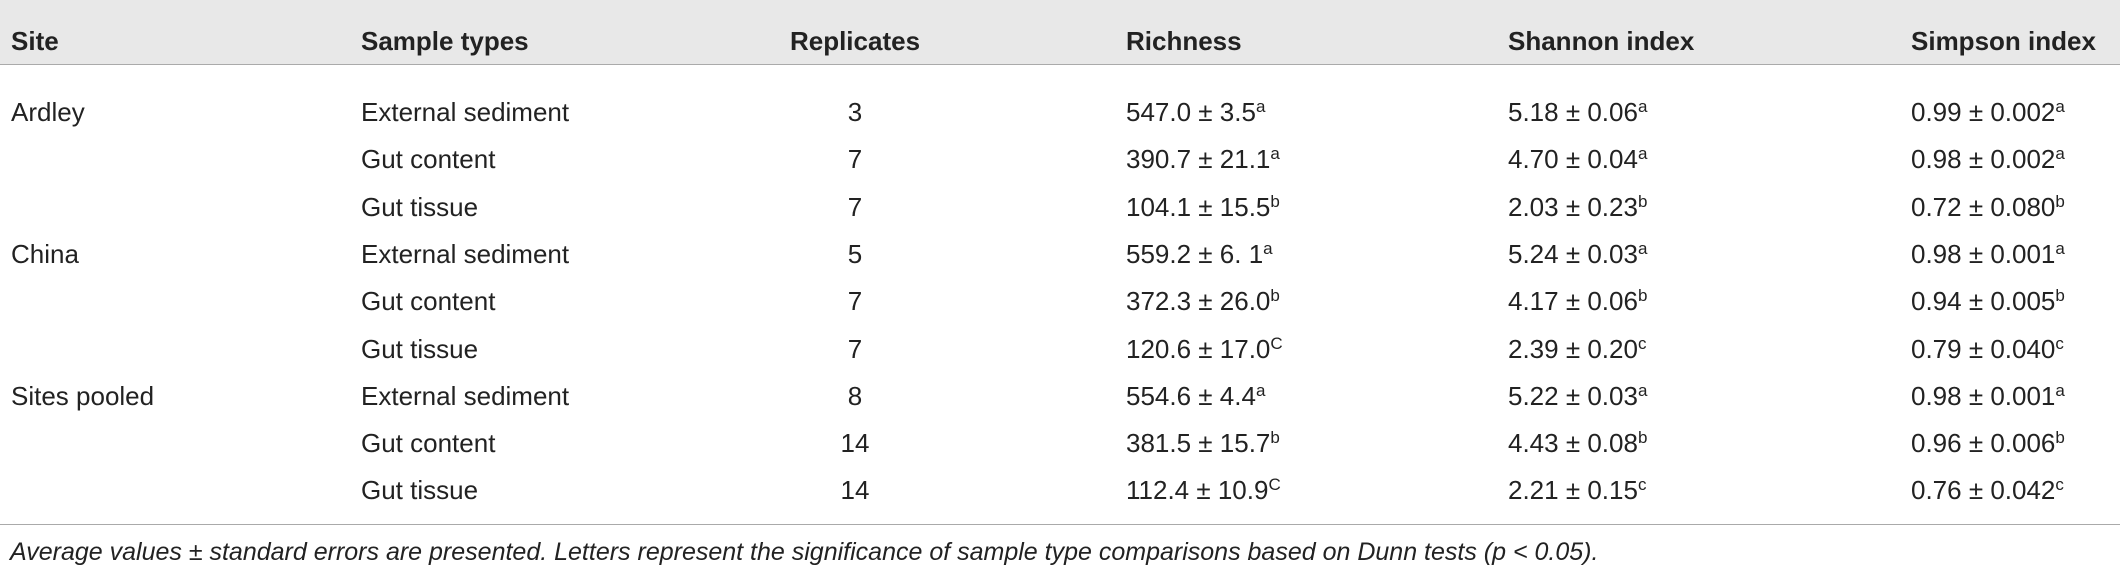  I want to click on stat-value: 2.21 ± 0.15, so click(1573, 490).